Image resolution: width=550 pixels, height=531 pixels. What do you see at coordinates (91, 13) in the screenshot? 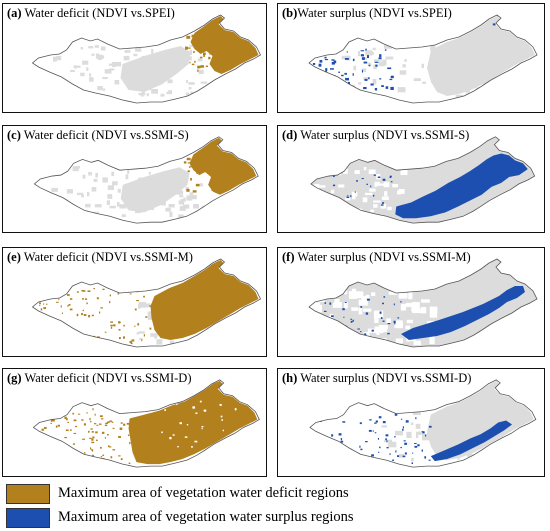
I see `panel-title-a: (a) Water deficit (NDVI vs.SPEI)` at bounding box center [91, 13].